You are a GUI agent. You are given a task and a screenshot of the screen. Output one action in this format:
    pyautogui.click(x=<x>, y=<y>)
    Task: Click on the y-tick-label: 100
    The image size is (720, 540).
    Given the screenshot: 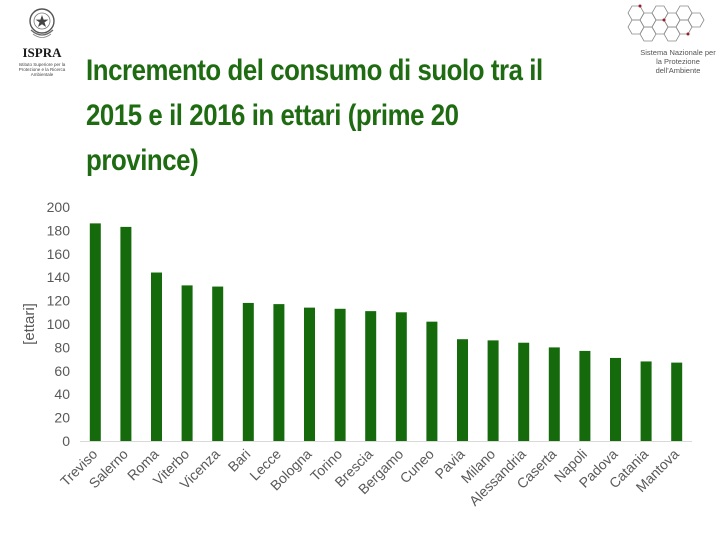 What is the action you would take?
    pyautogui.click(x=59, y=324)
    